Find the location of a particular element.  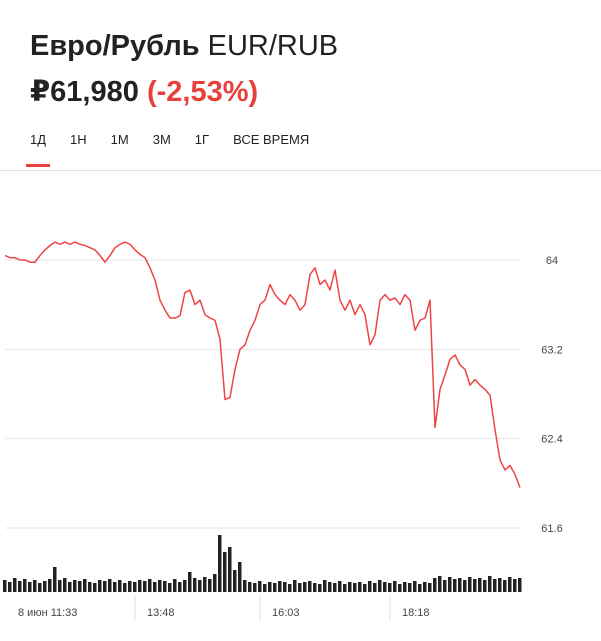

period-tab: 3М is located at coordinates (161, 139).